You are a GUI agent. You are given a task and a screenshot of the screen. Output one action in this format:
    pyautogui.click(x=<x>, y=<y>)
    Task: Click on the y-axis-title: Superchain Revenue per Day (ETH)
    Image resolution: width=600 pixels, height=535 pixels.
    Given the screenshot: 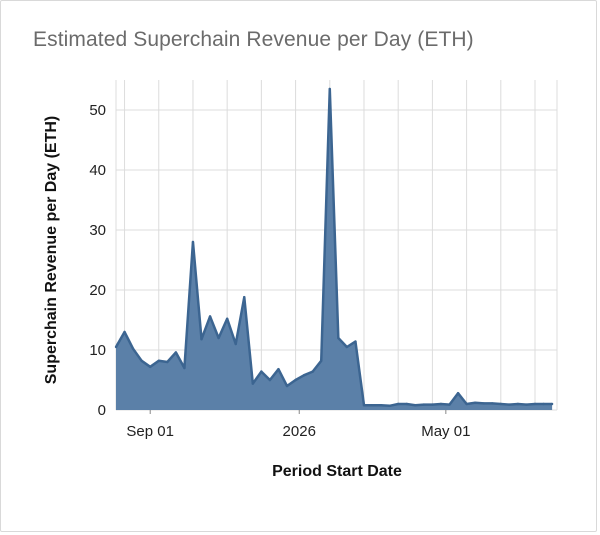 What is the action you would take?
    pyautogui.click(x=51, y=250)
    